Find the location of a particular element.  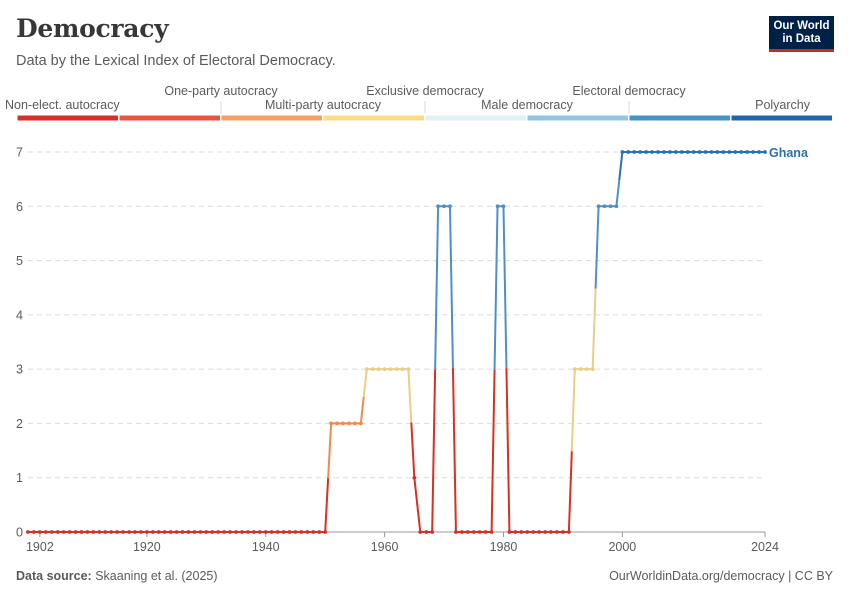

legend-label-2: Multi-party autocracy is located at coordinates (323, 105).